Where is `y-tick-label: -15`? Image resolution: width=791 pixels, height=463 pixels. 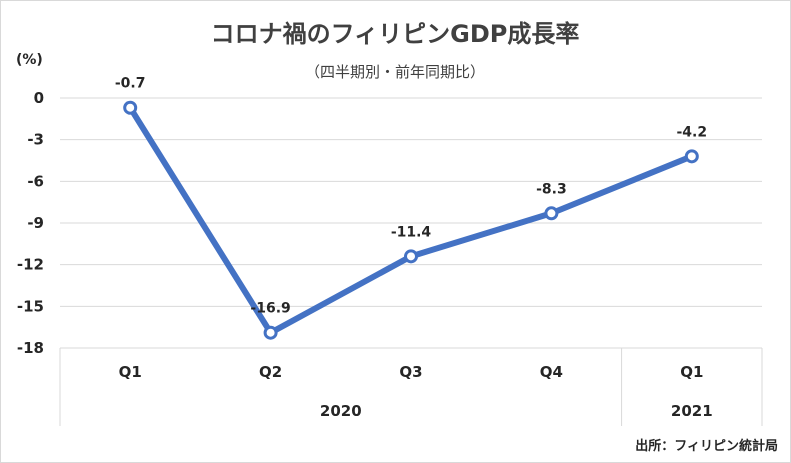
y-tick-label: -15 is located at coordinates (30, 306).